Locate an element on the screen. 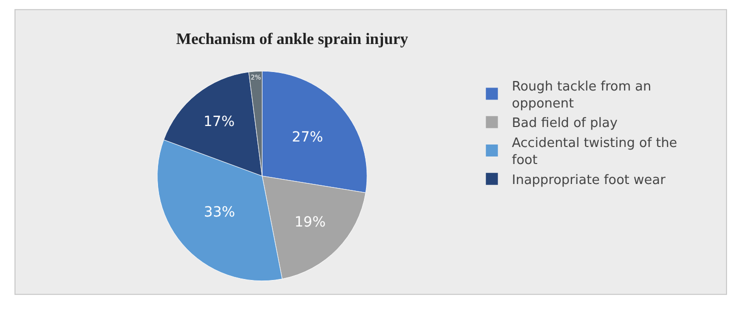 The width and height of the screenshot is (749, 320). data-label: 19% is located at coordinates (310, 222).